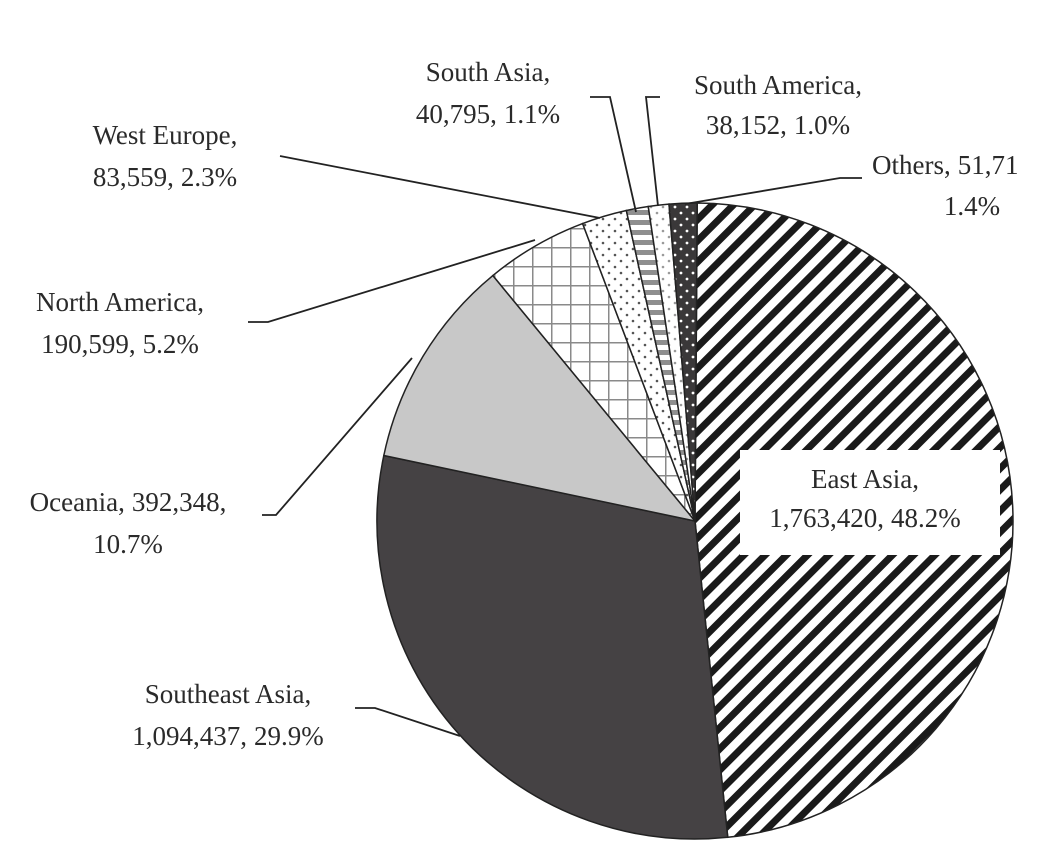 Image resolution: width=1050 pixels, height=844 pixels. I want to click on label-value-labels: 392,348,, so click(179, 502).